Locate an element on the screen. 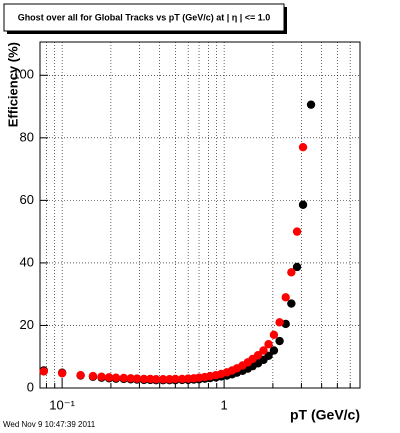  y-tick-label: 40 is located at coordinates (27, 261).